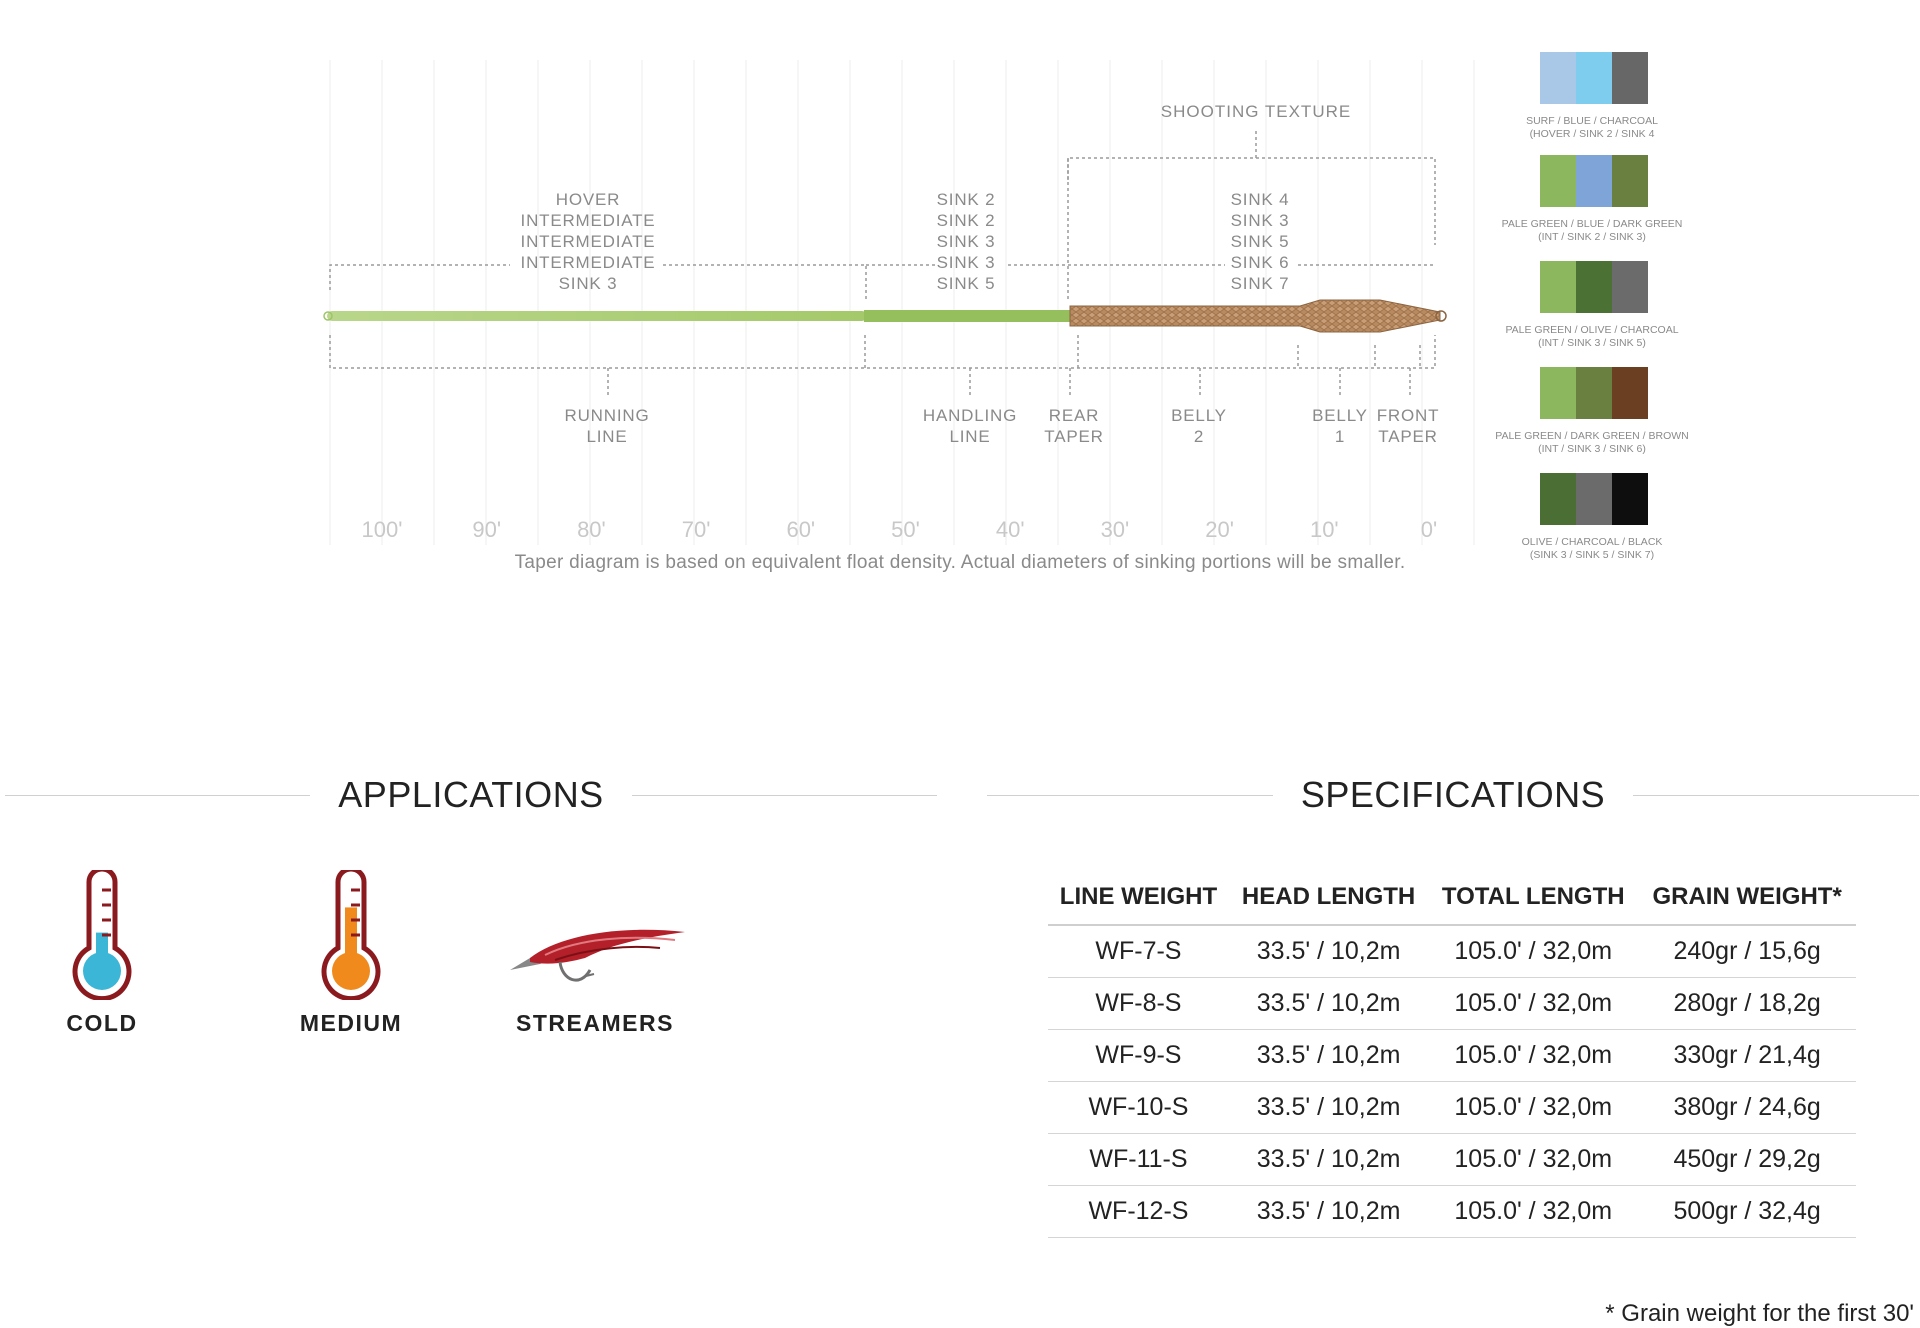  Describe the element at coordinates (1255, 316) in the screenshot. I see `shooting-texture-head` at that location.